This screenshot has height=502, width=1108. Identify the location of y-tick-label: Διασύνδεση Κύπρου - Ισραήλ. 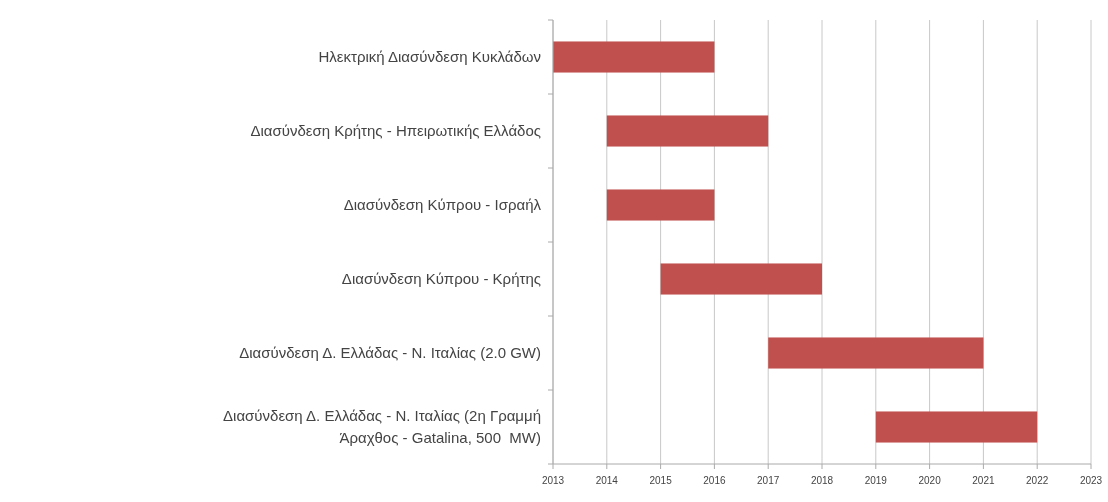
(442, 204).